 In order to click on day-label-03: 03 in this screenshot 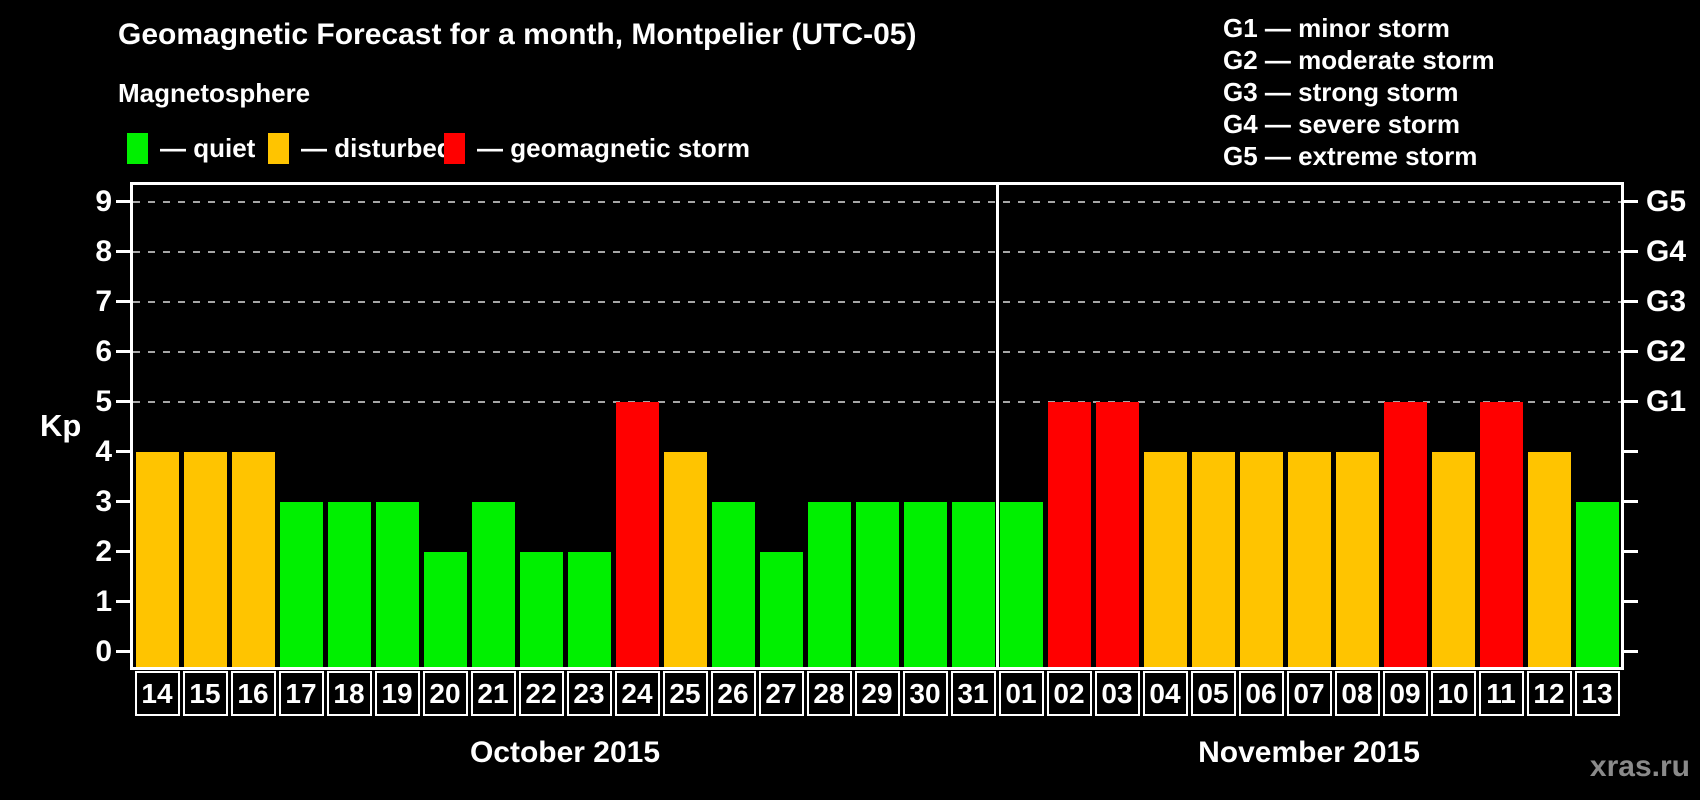, I will do `click(1117, 693)`.